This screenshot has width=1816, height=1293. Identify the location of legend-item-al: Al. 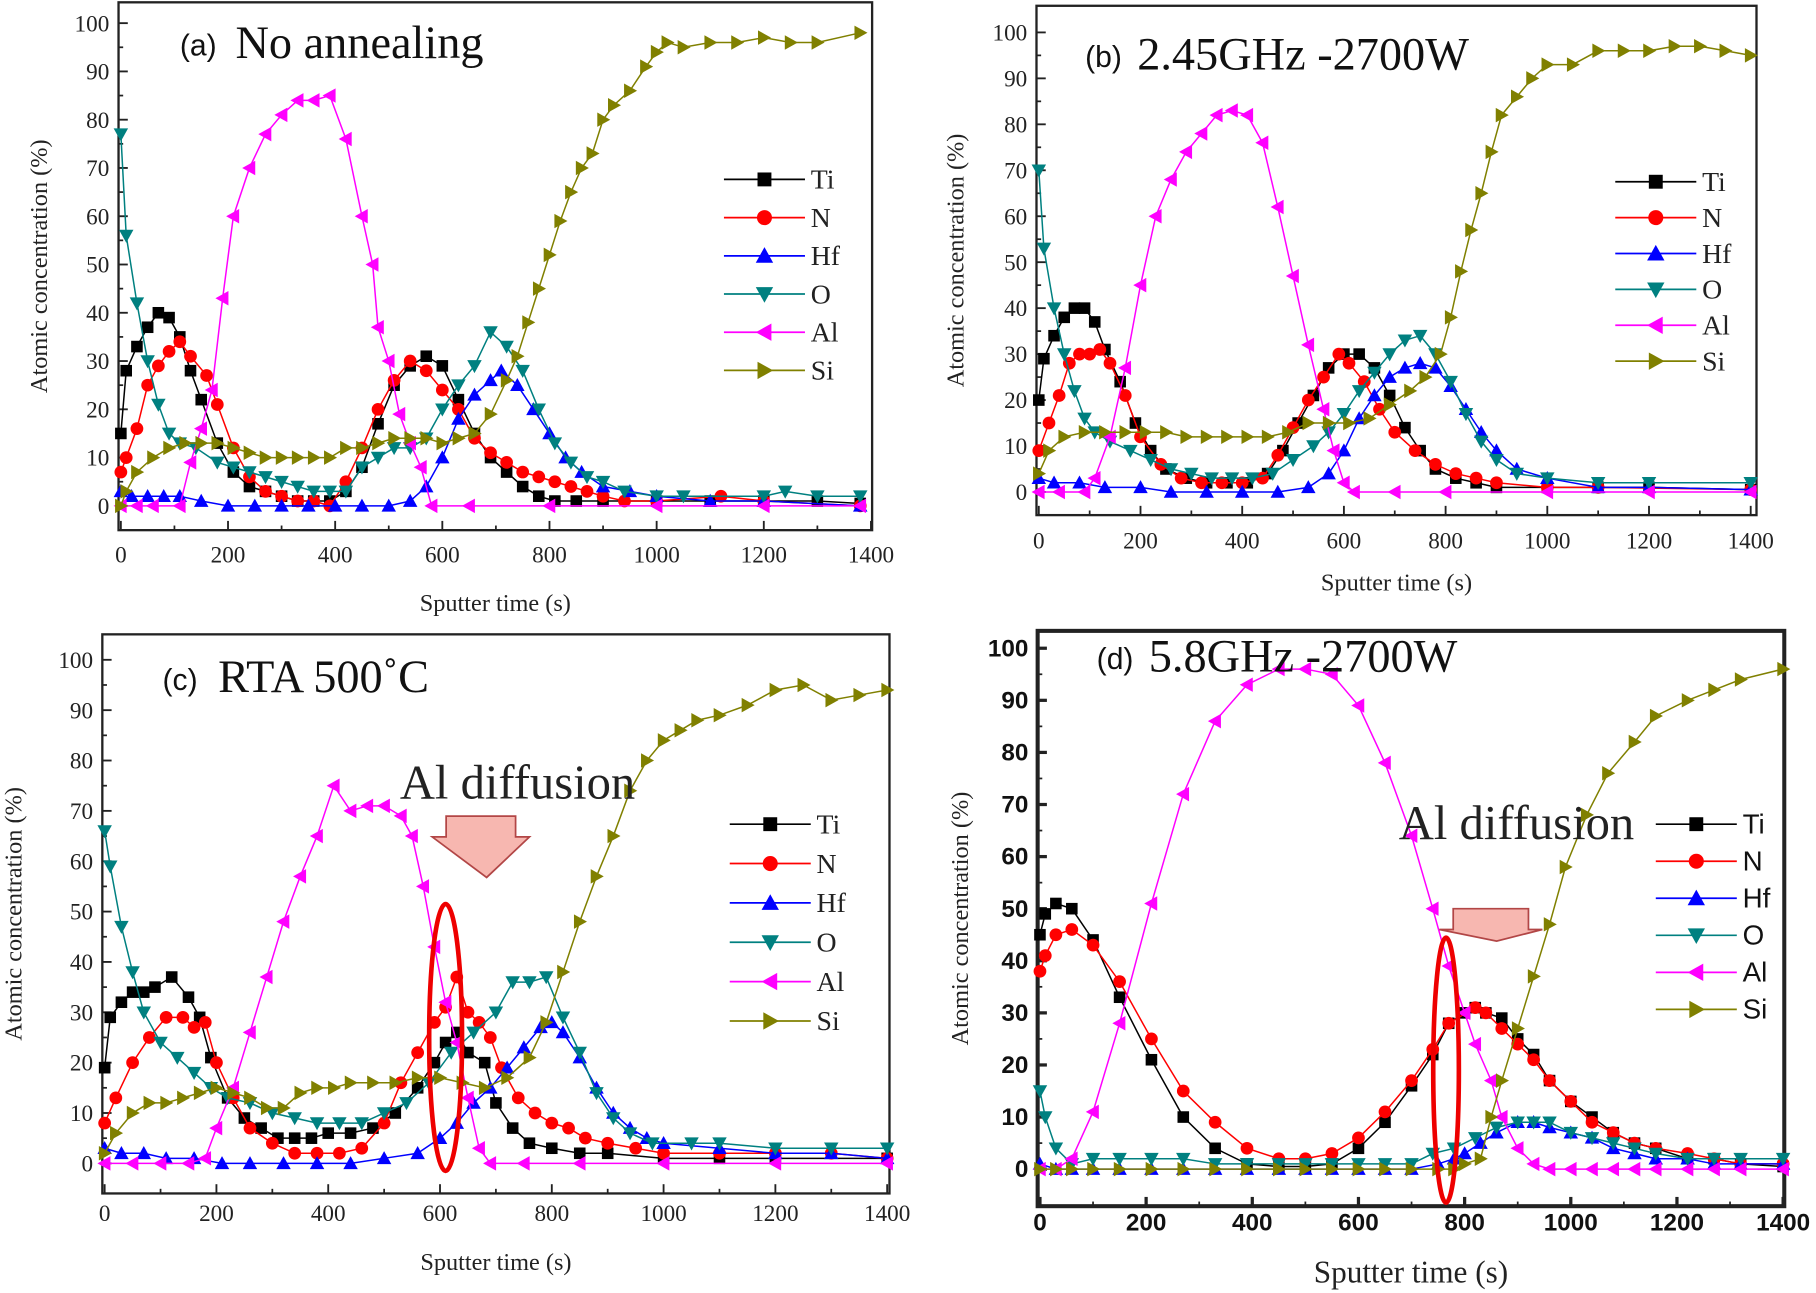
(1672, 326).